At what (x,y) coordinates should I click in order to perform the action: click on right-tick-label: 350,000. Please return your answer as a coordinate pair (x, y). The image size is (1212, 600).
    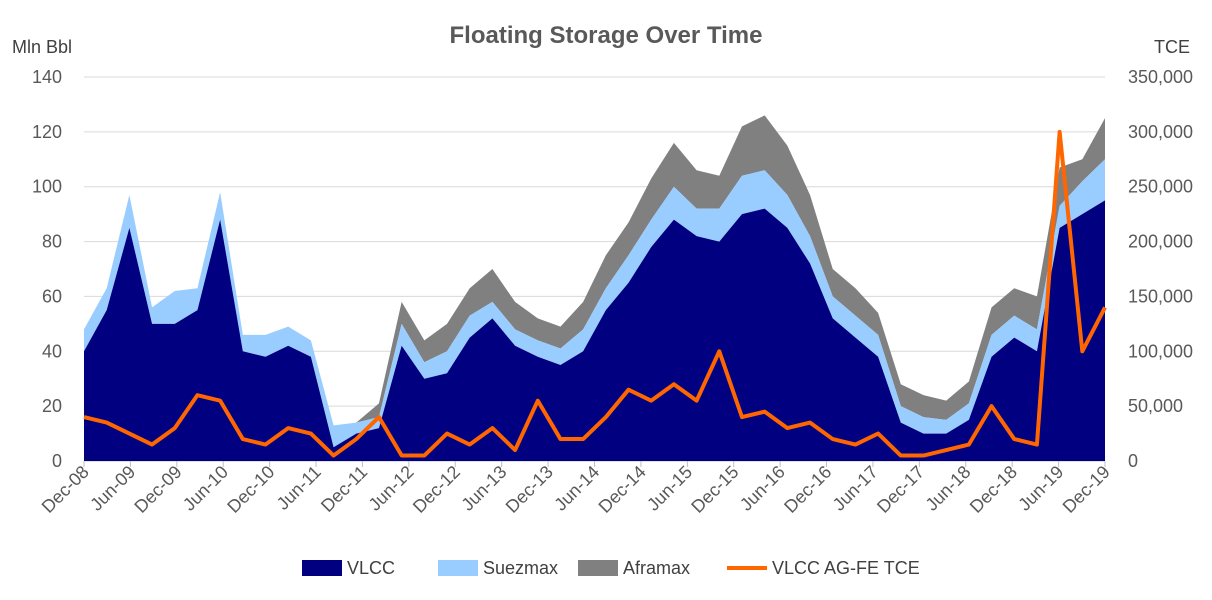
    Looking at the image, I should click on (1160, 77).